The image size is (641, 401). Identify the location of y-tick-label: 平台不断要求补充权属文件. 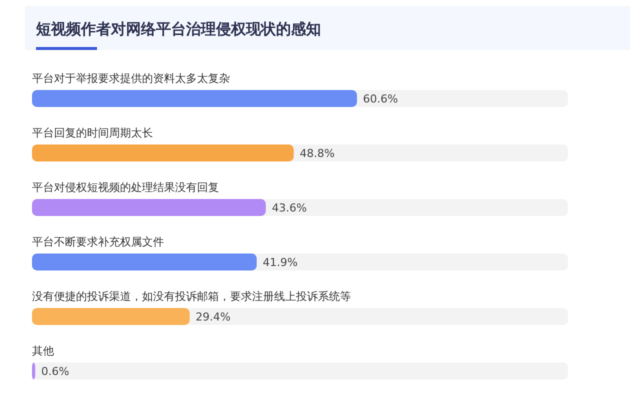
(98, 242).